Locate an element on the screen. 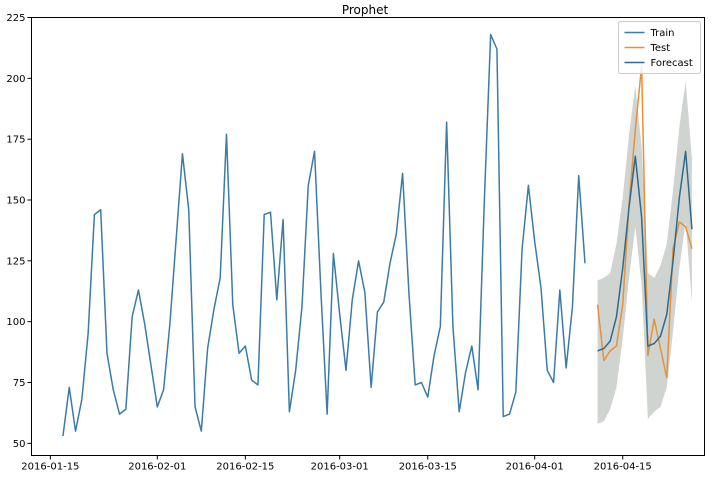 Image resolution: width=727 pixels, height=483 pixels. legend: Train Test Forecast is located at coordinates (659, 47).